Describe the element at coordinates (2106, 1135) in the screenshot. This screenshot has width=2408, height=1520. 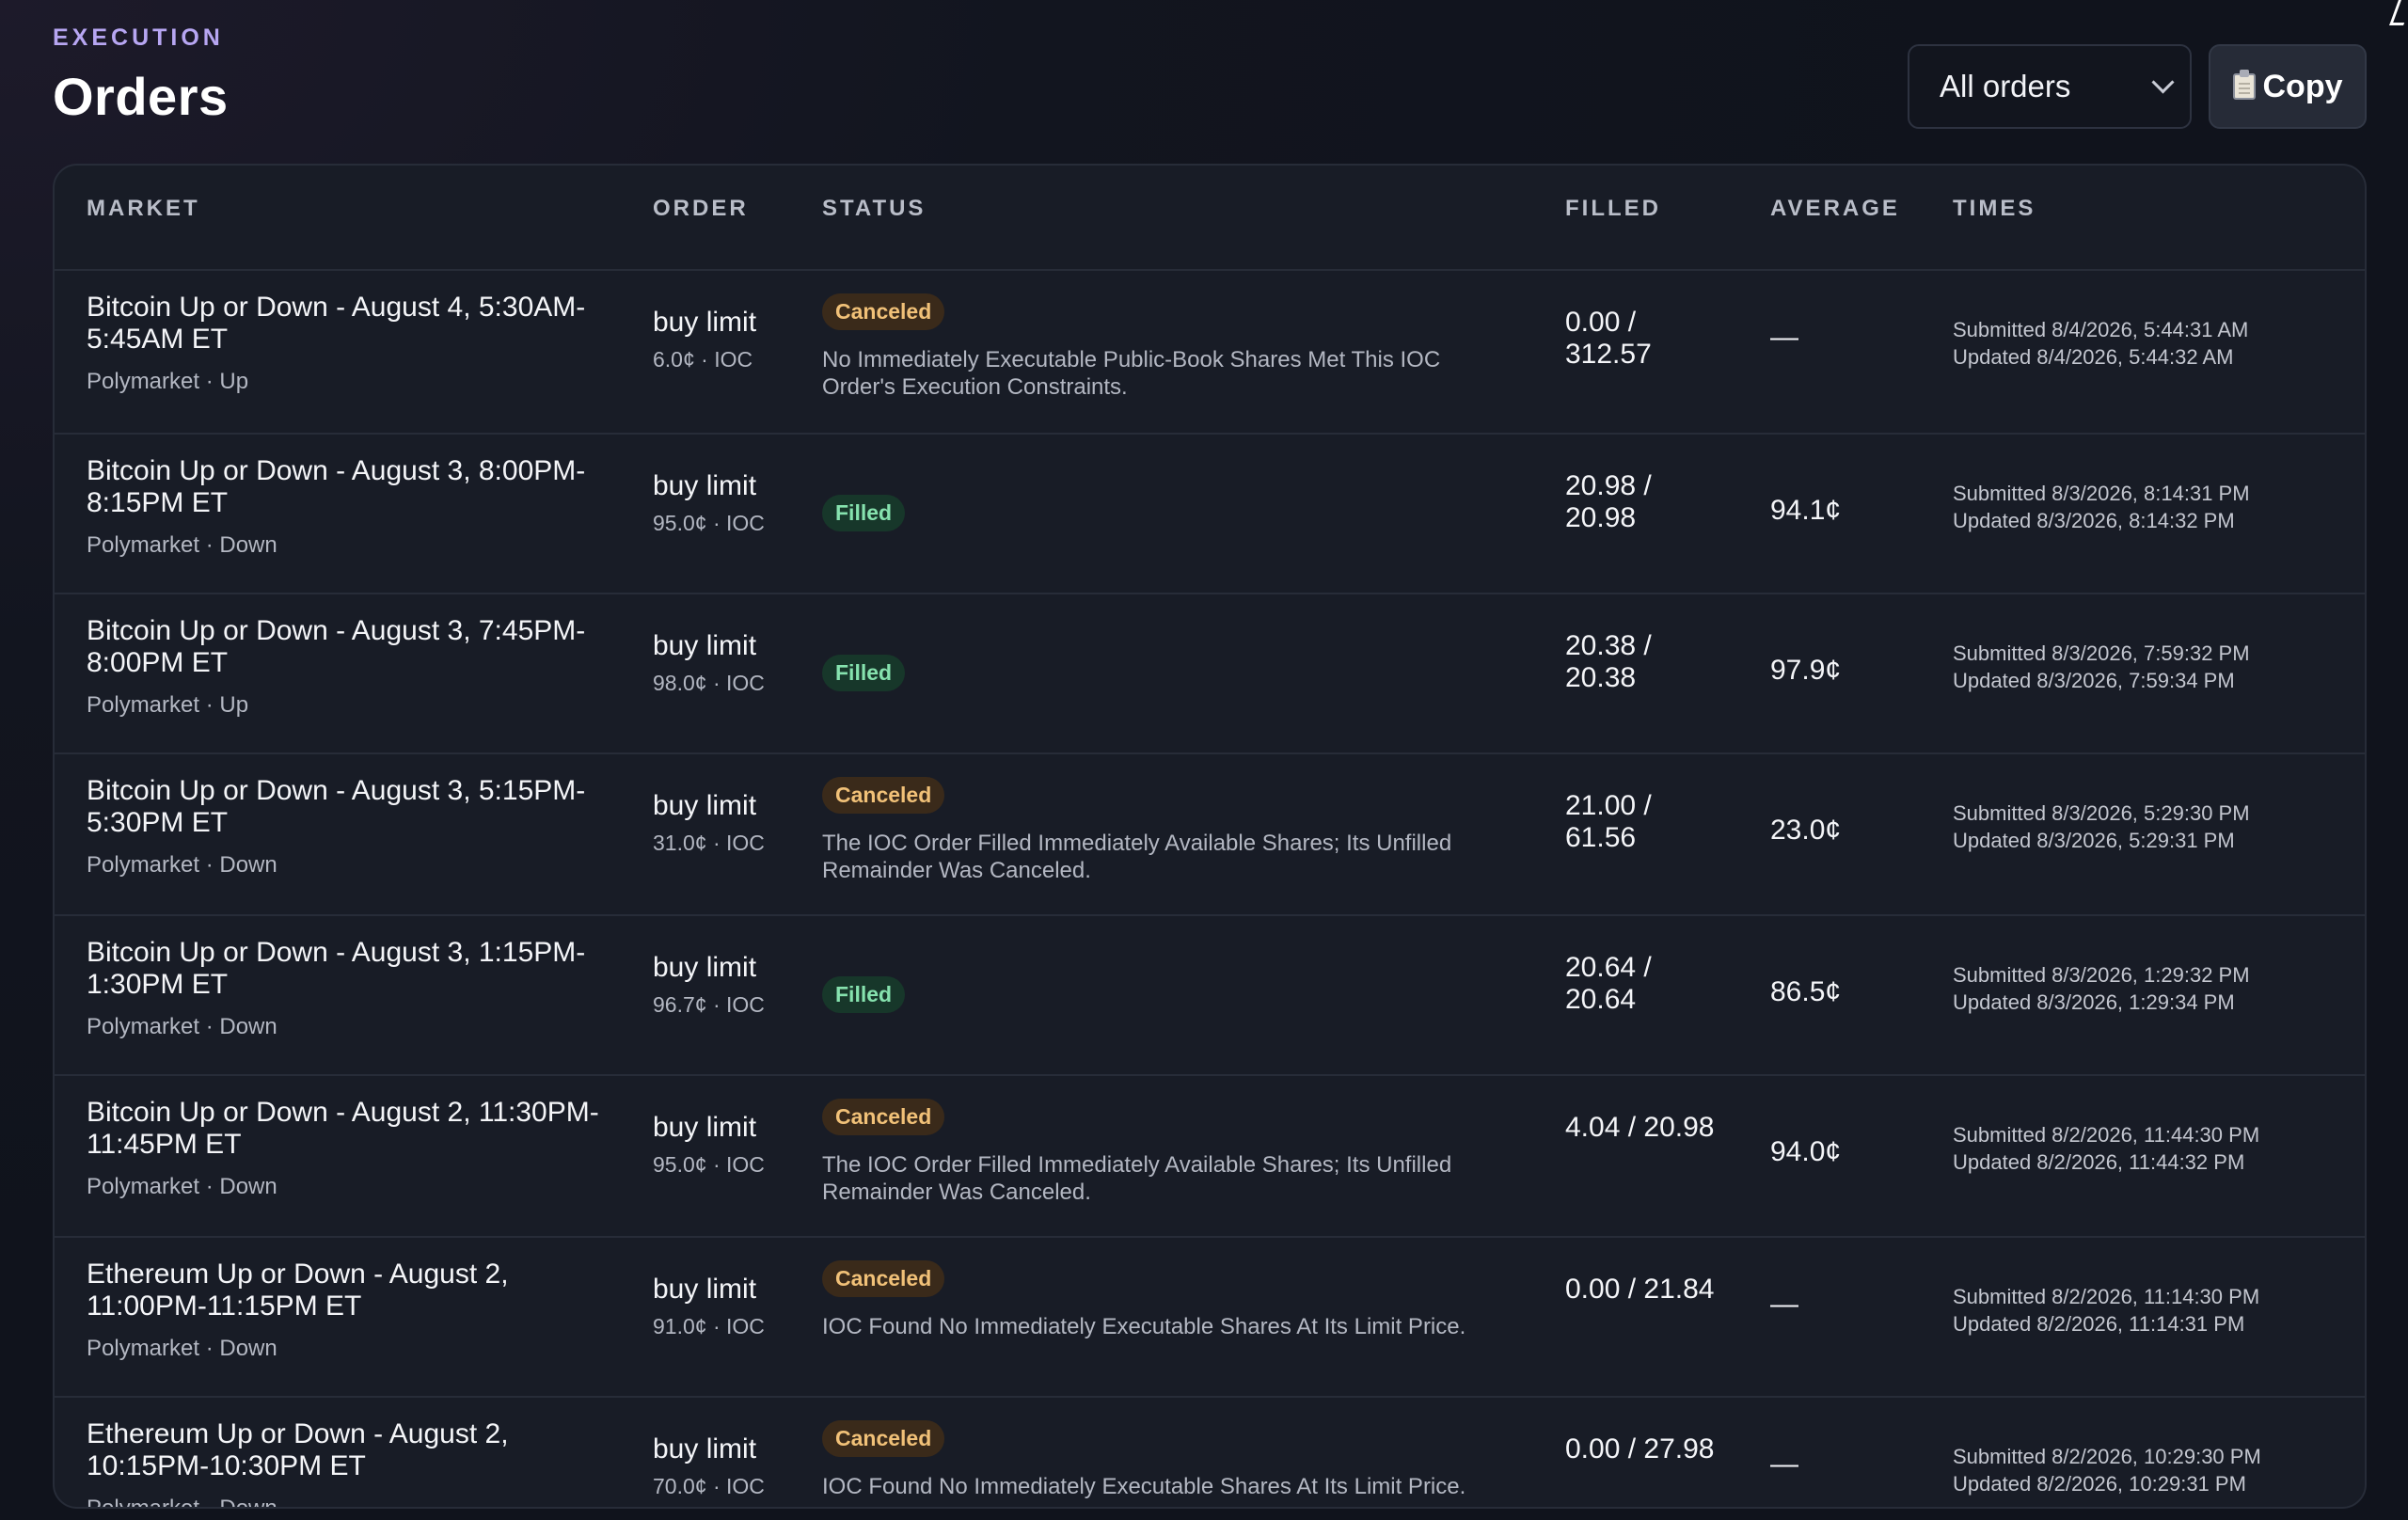
I see `submitted-time: Submitted 8/2/2026, 11:44:30 PM` at that location.